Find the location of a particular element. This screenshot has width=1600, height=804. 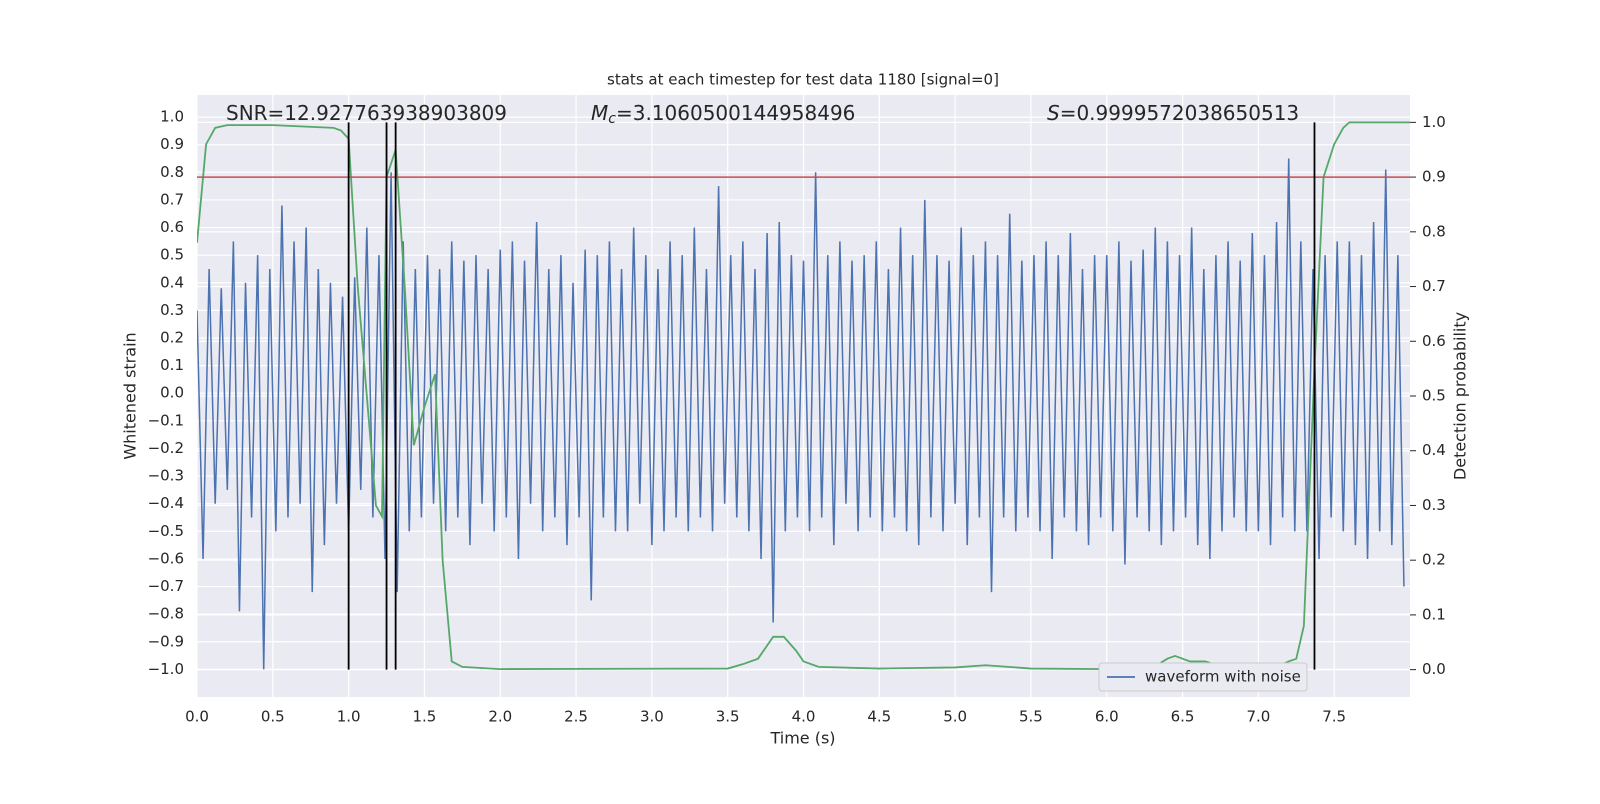

y-tick-label: −0.1 is located at coordinates (166, 420).